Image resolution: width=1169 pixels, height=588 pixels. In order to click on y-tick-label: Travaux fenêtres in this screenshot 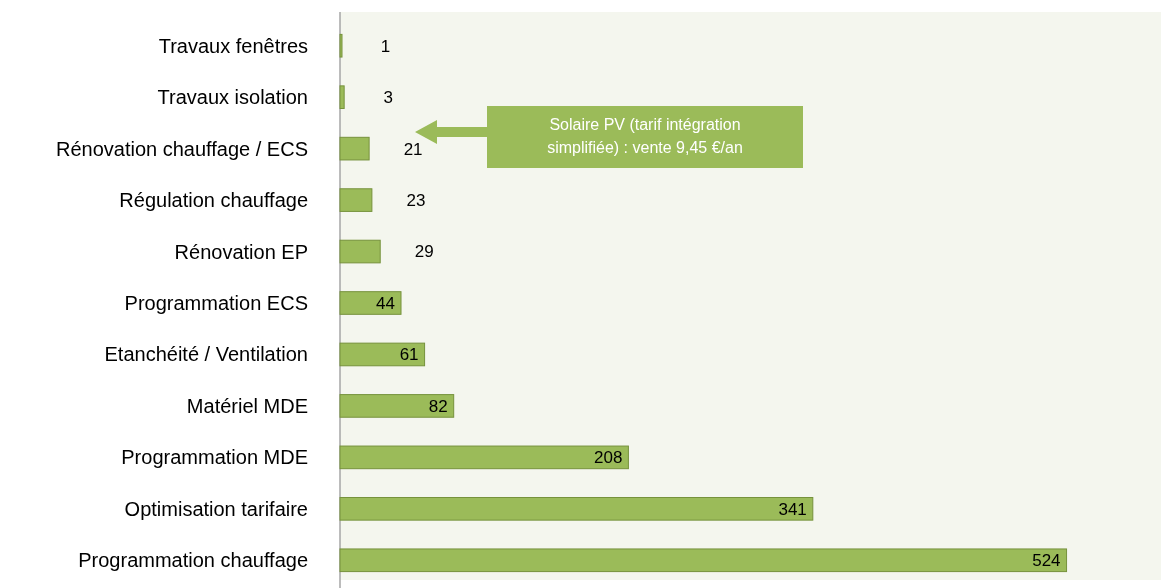, I will do `click(233, 45)`.